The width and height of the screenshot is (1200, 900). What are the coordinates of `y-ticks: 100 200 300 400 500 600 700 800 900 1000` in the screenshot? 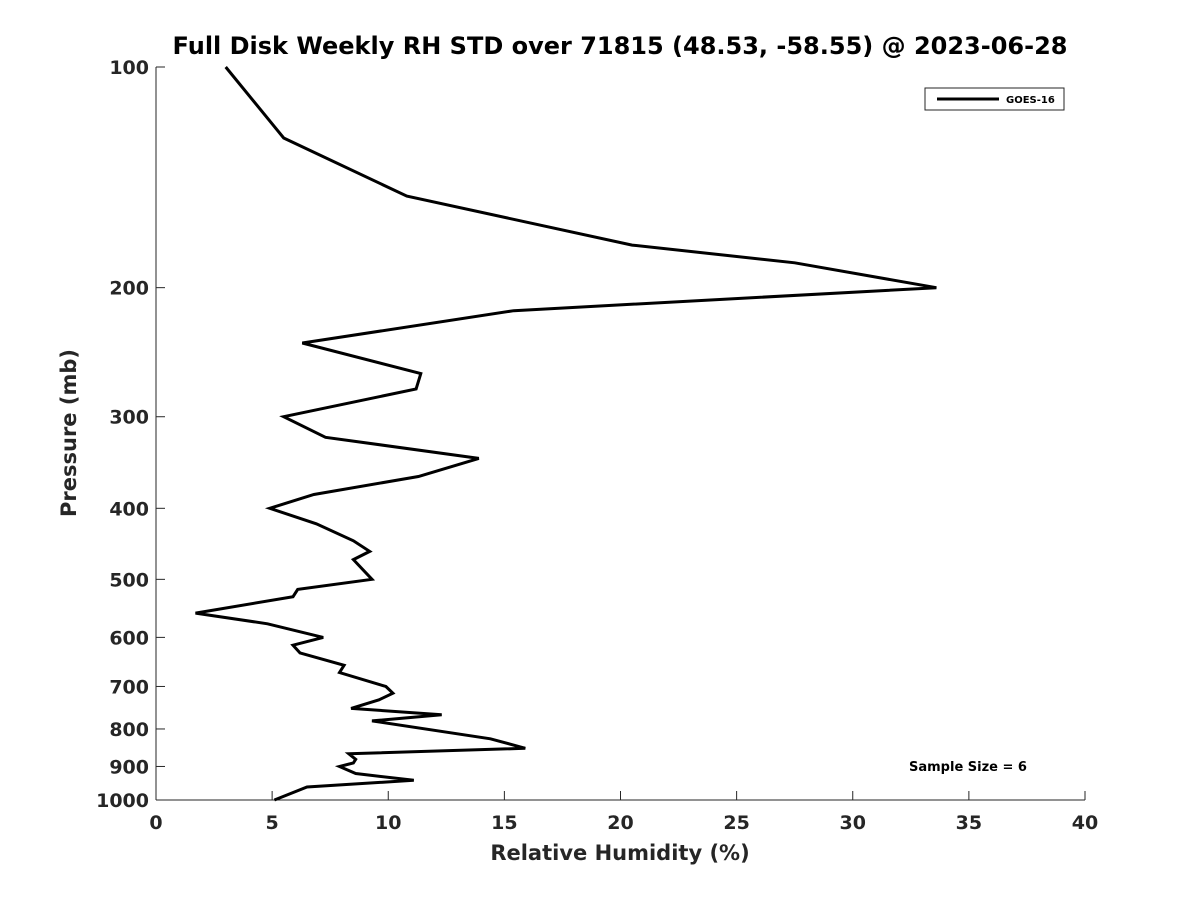 It's located at (130, 434).